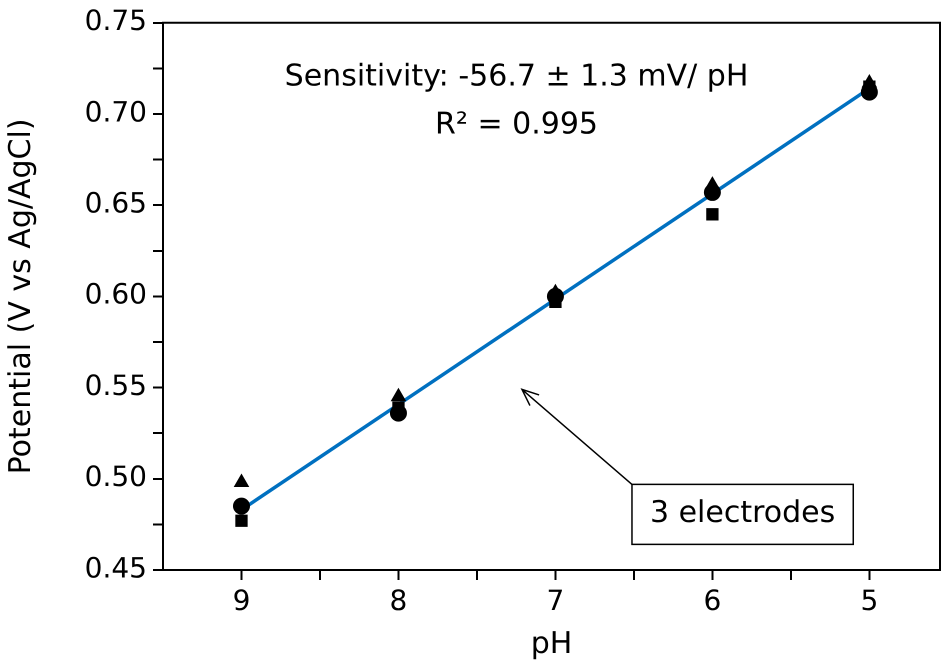 The height and width of the screenshot is (663, 949). What do you see at coordinates (115, 385) in the screenshot?
I see `y-tick-label: 0.55` at bounding box center [115, 385].